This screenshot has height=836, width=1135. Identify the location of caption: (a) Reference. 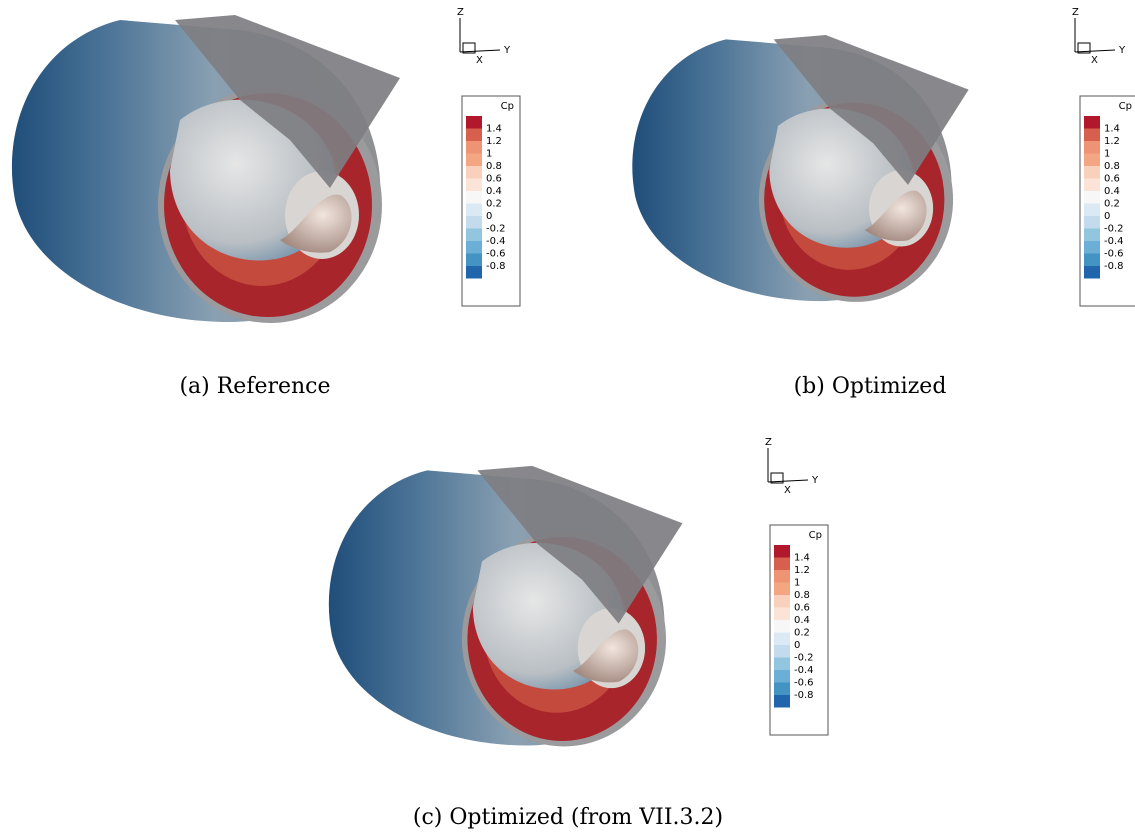
(254, 386).